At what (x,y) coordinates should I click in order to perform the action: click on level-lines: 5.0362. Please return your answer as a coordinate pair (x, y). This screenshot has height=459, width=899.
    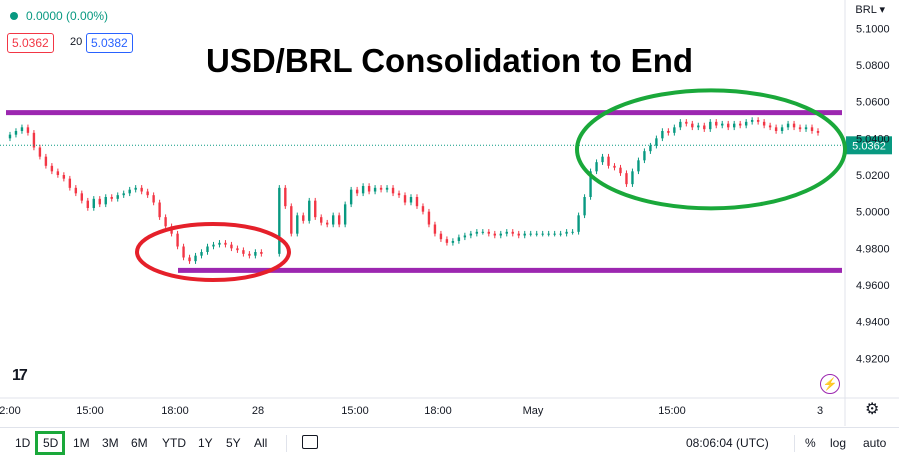
    Looking at the image, I should click on (446, 145).